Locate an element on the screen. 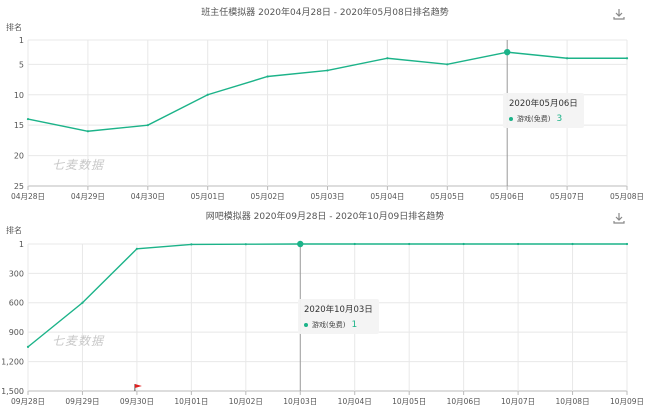 The height and width of the screenshot is (409, 650). x-tick-label: 10月06日 is located at coordinates (464, 401).